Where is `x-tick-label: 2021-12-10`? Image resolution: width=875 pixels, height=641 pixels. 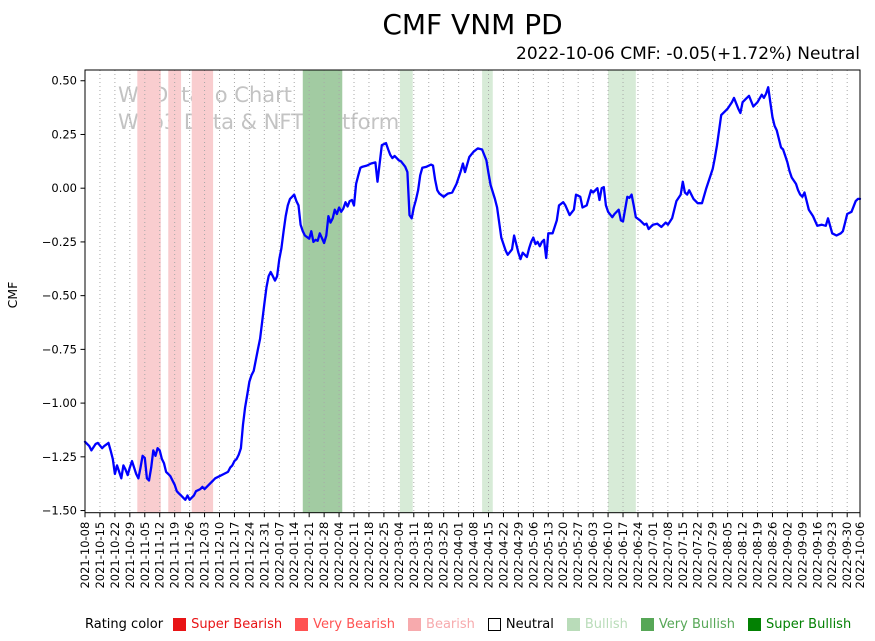
x-tick-label: 2021-12-10 is located at coordinates (220, 555).